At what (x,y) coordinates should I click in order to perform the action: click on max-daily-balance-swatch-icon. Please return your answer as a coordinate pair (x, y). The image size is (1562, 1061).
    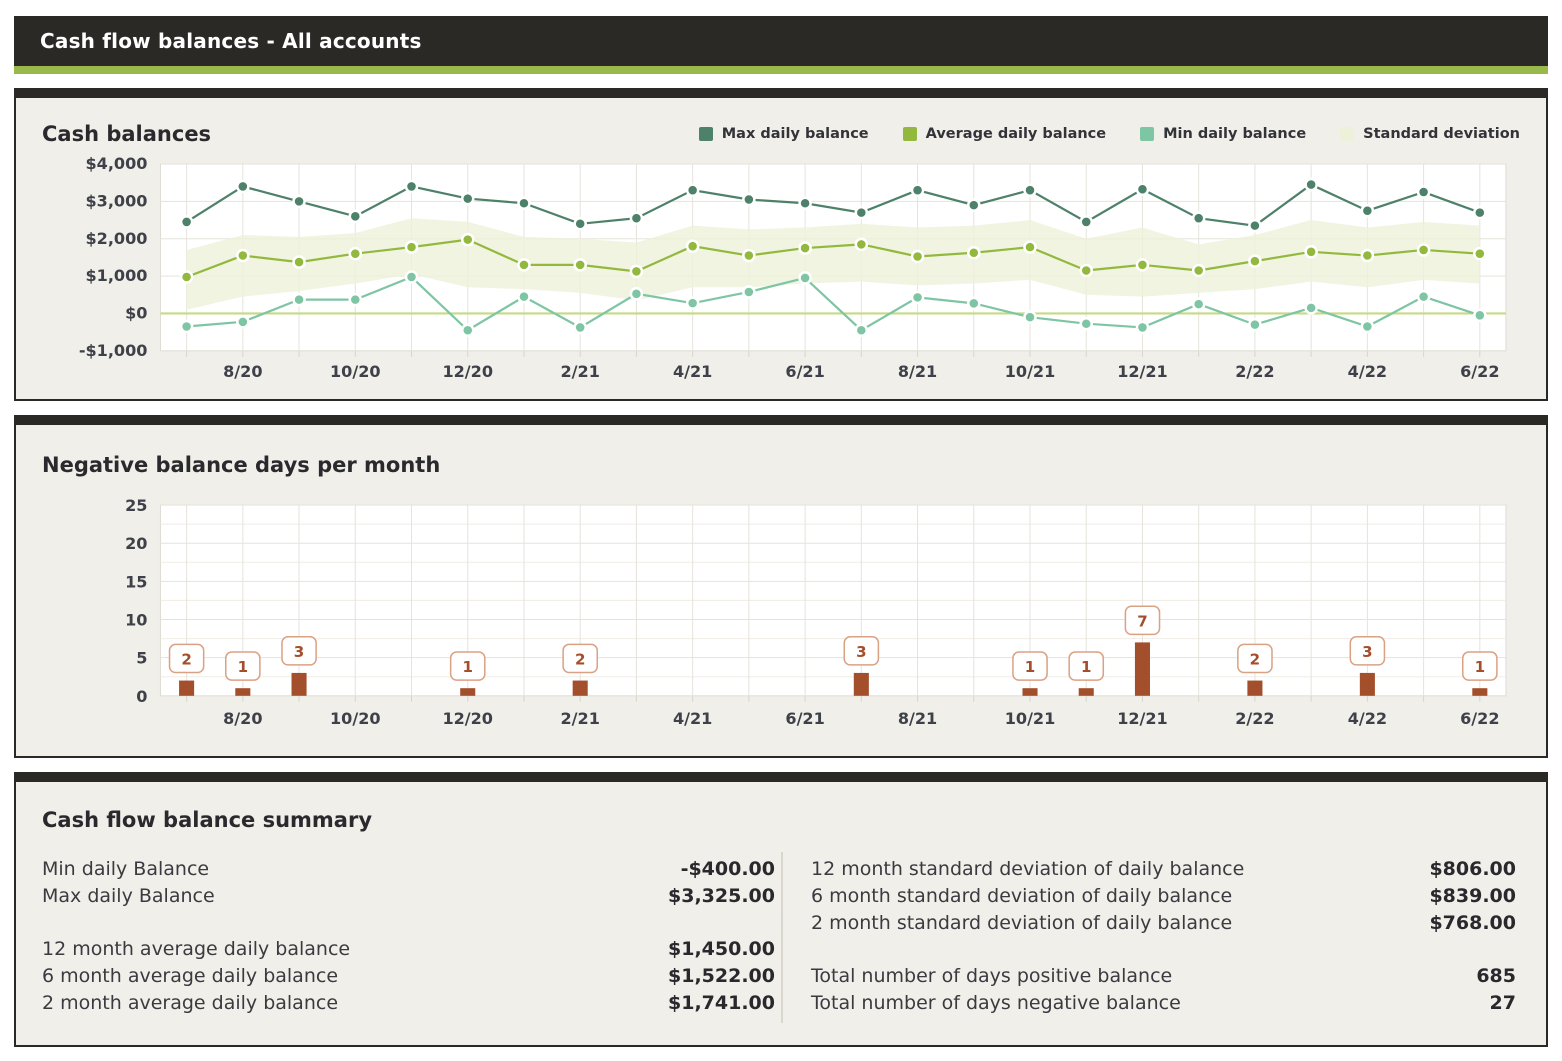
    Looking at the image, I should click on (705, 134).